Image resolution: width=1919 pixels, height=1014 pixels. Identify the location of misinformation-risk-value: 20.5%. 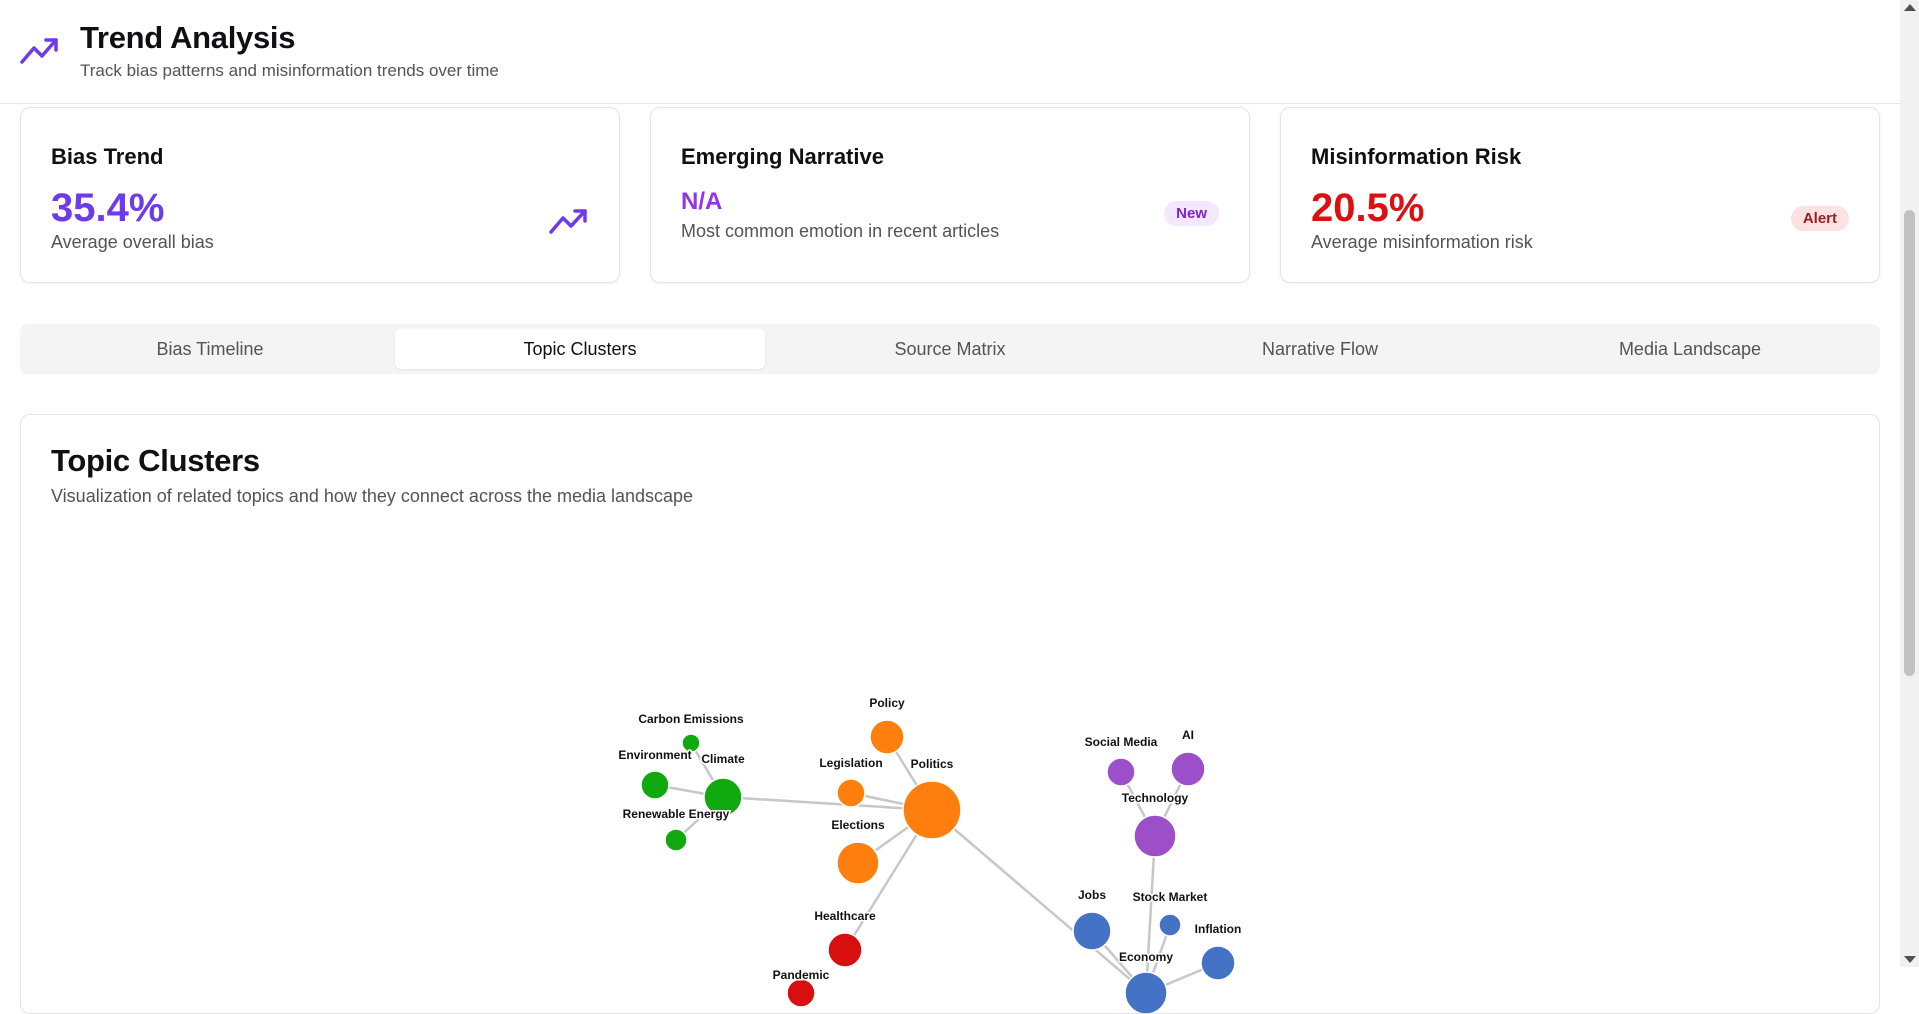
(1368, 208).